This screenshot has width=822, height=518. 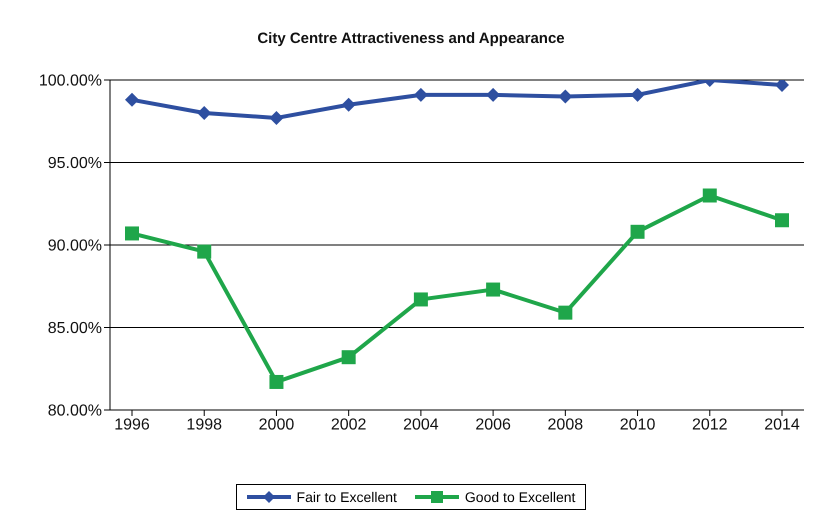 I want to click on x-tick-label: 2000, so click(x=276, y=425).